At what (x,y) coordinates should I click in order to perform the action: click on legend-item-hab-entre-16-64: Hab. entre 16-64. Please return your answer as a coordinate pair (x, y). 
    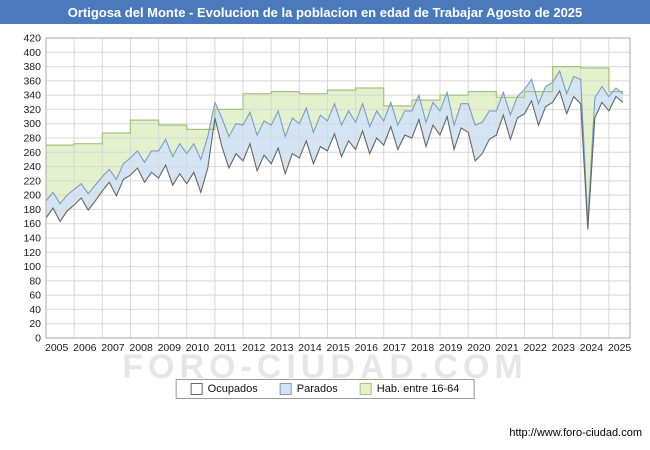
    Looking at the image, I should click on (409, 389).